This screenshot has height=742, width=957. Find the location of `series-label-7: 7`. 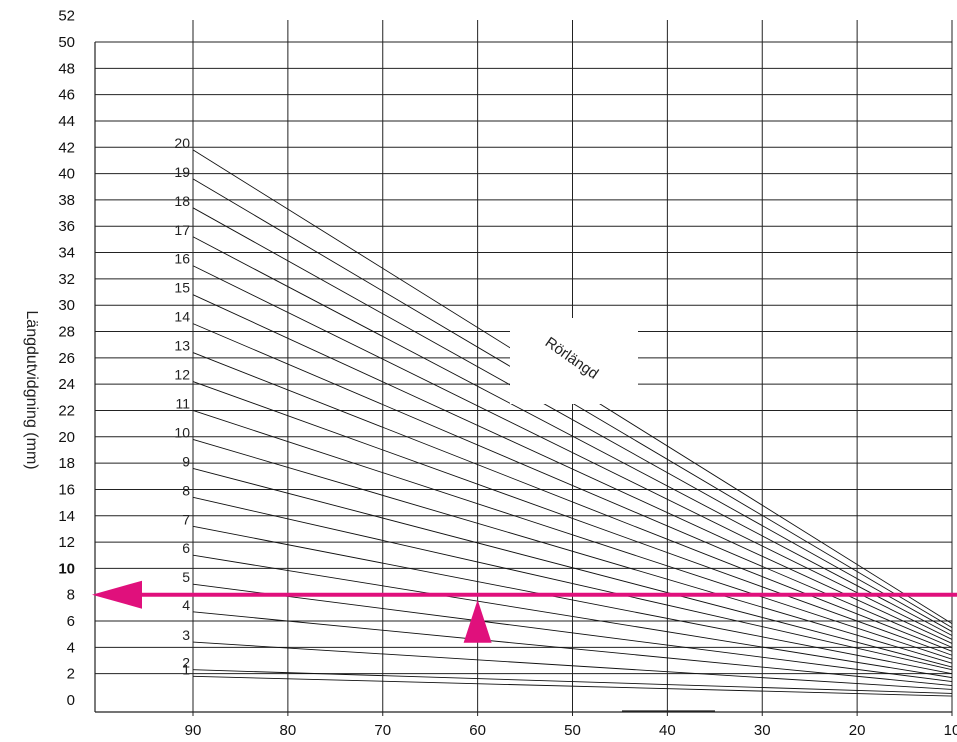

series-label-7: 7 is located at coordinates (186, 519).